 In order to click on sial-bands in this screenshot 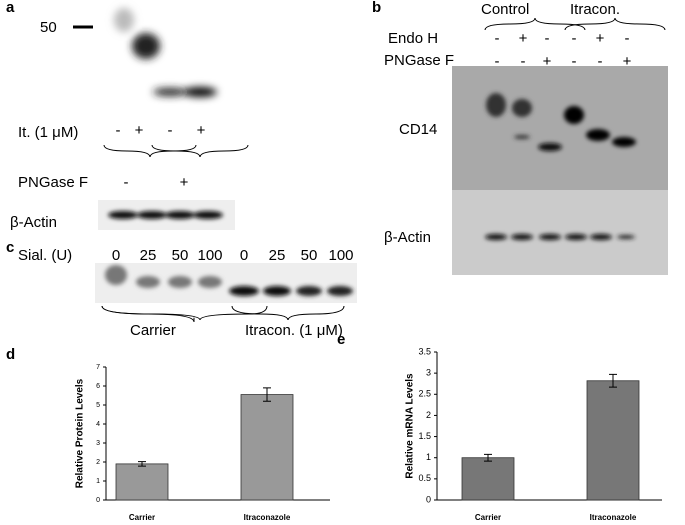, I will do `click(229, 280)`.